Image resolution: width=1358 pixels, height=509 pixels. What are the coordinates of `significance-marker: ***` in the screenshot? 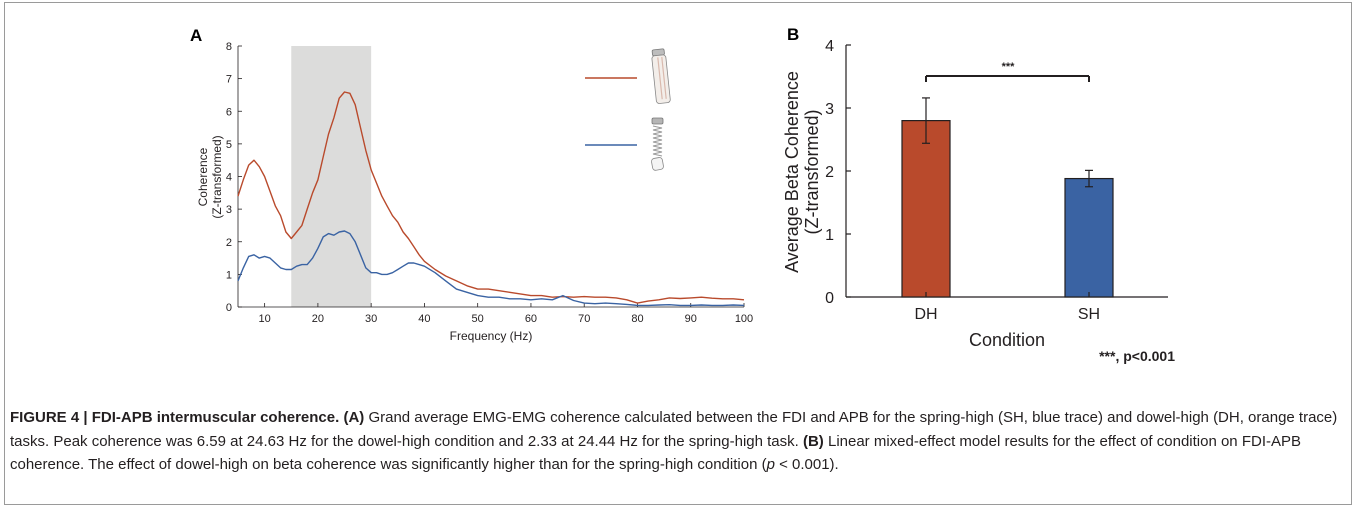 It's located at (1009, 67).